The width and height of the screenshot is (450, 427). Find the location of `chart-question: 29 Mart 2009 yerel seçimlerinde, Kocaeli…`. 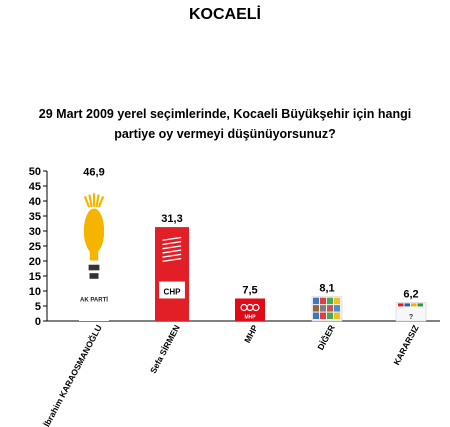

chart-question: 29 Mart 2009 yerel seçimlerinde, Kocaeli… is located at coordinates (225, 124).